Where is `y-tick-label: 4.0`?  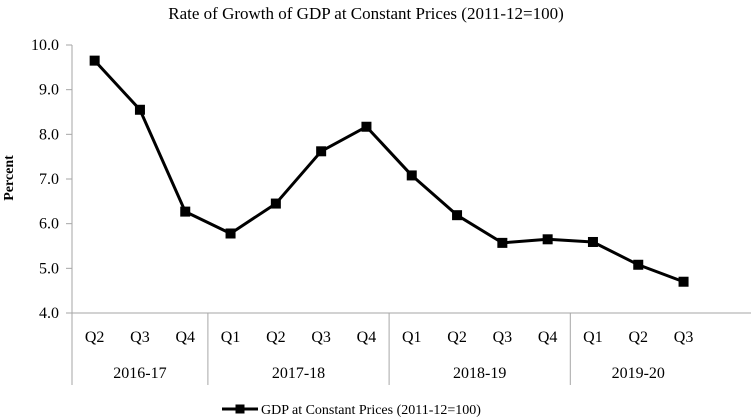 y-tick-label: 4.0 is located at coordinates (49, 313).